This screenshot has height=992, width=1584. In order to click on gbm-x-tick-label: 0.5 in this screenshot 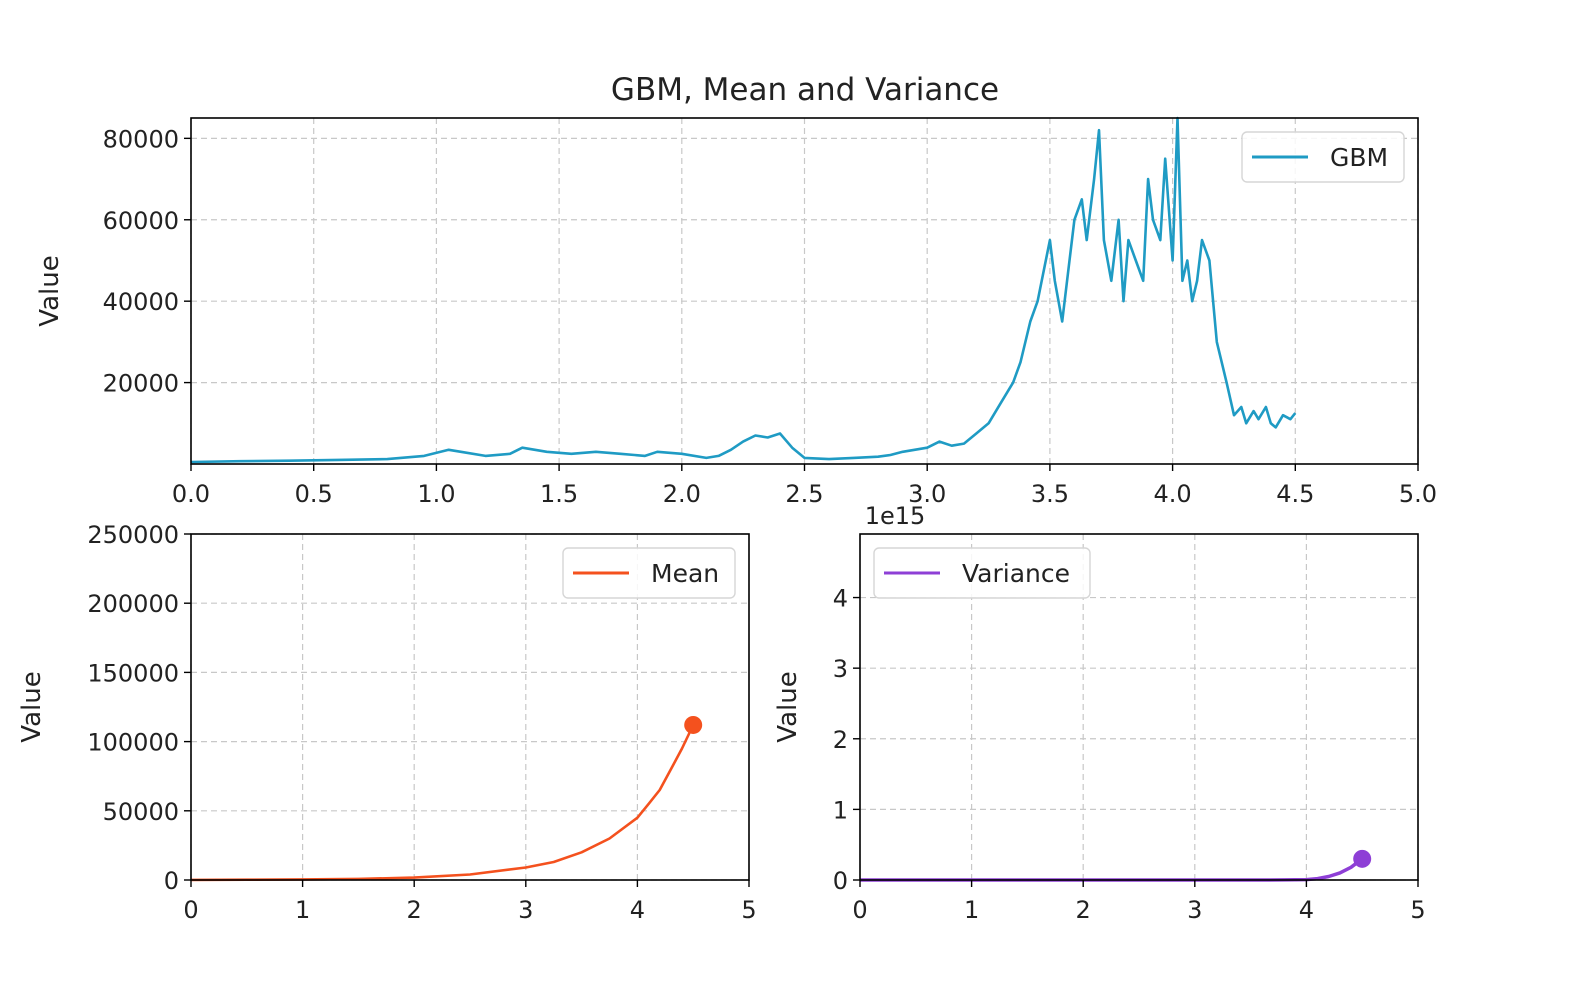, I will do `click(314, 494)`.